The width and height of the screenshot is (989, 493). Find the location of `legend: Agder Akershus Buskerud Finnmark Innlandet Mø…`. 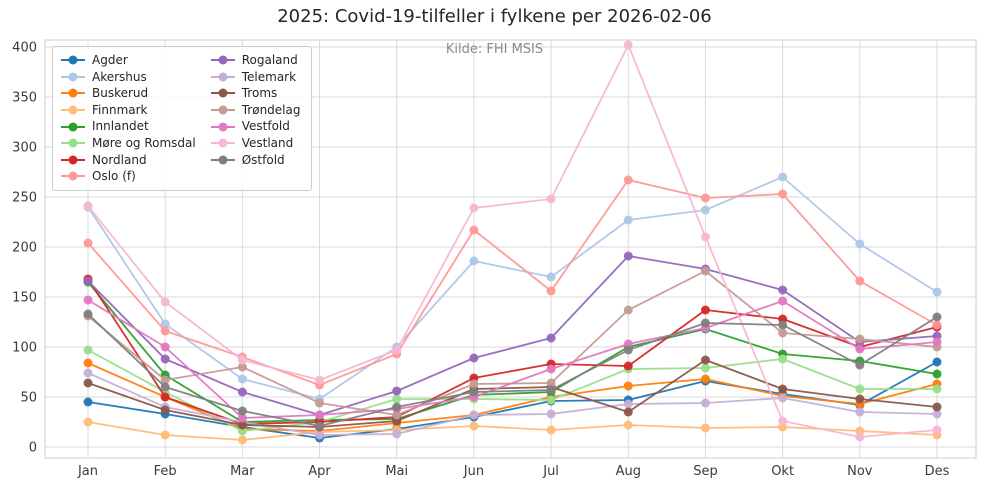

legend: Agder Akershus Buskerud Finnmark Innlandet Mø… is located at coordinates (182, 118).